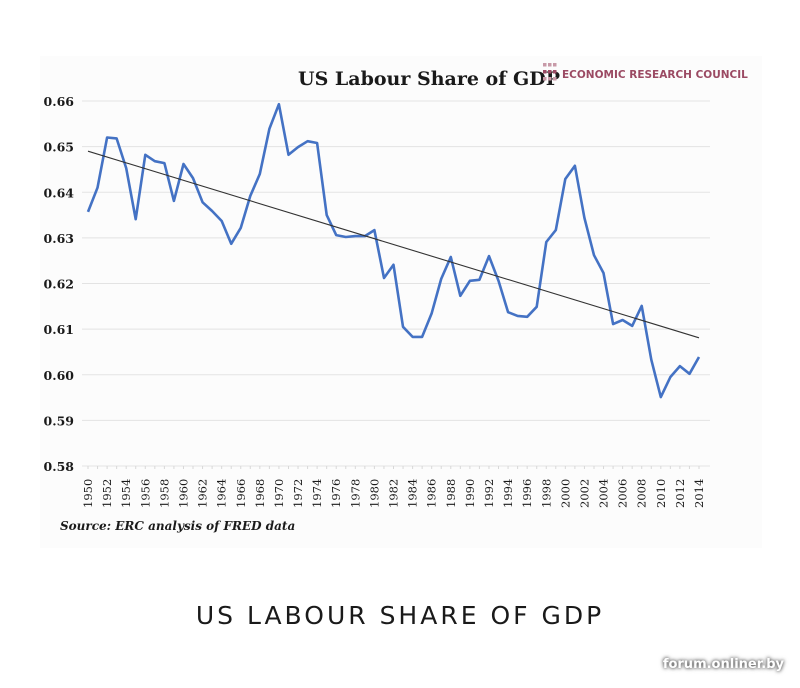 This screenshot has width=800, height=688. Describe the element at coordinates (222, 493) in the screenshot. I see `x-tick-label: 1964` at that location.